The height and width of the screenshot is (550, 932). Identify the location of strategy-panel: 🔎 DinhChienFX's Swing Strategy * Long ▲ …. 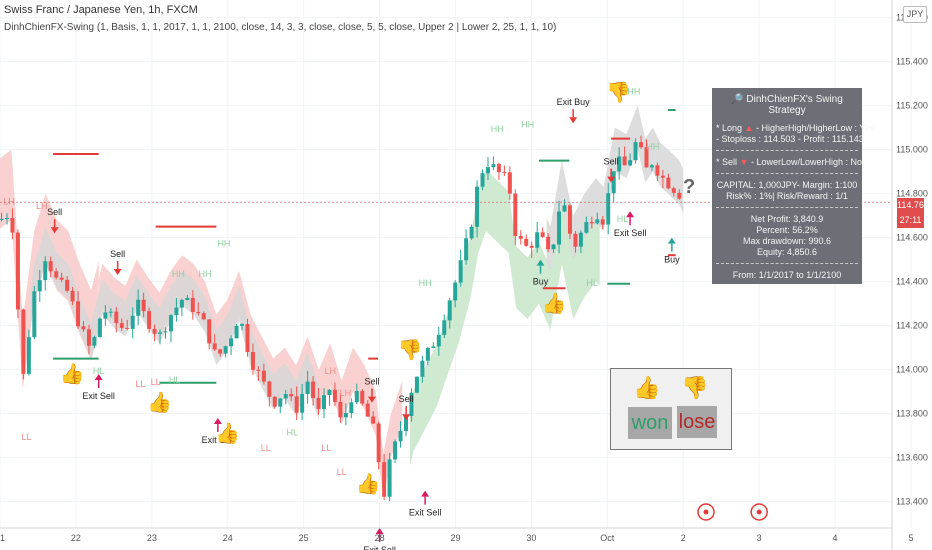
(793, 186).